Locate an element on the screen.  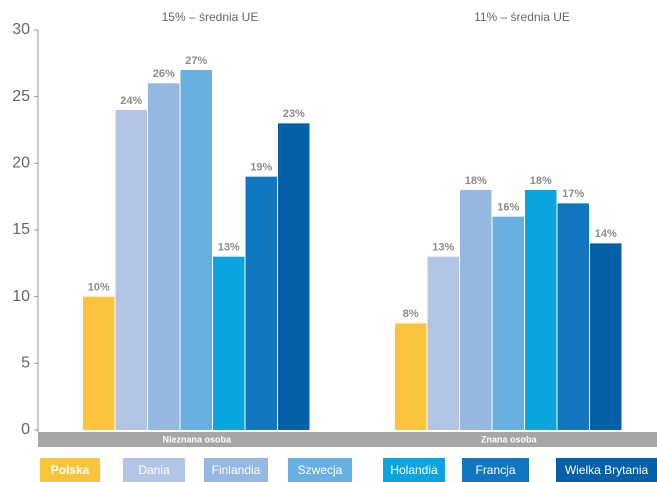
value-label: 24% is located at coordinates (131, 101).